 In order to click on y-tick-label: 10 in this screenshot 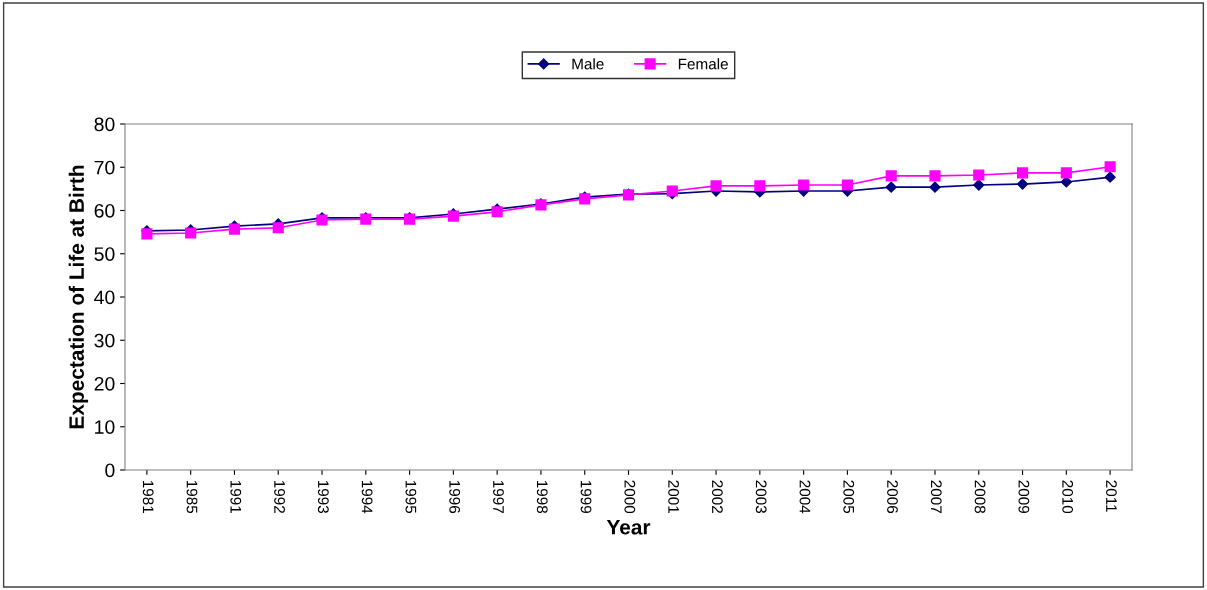, I will do `click(105, 427)`.